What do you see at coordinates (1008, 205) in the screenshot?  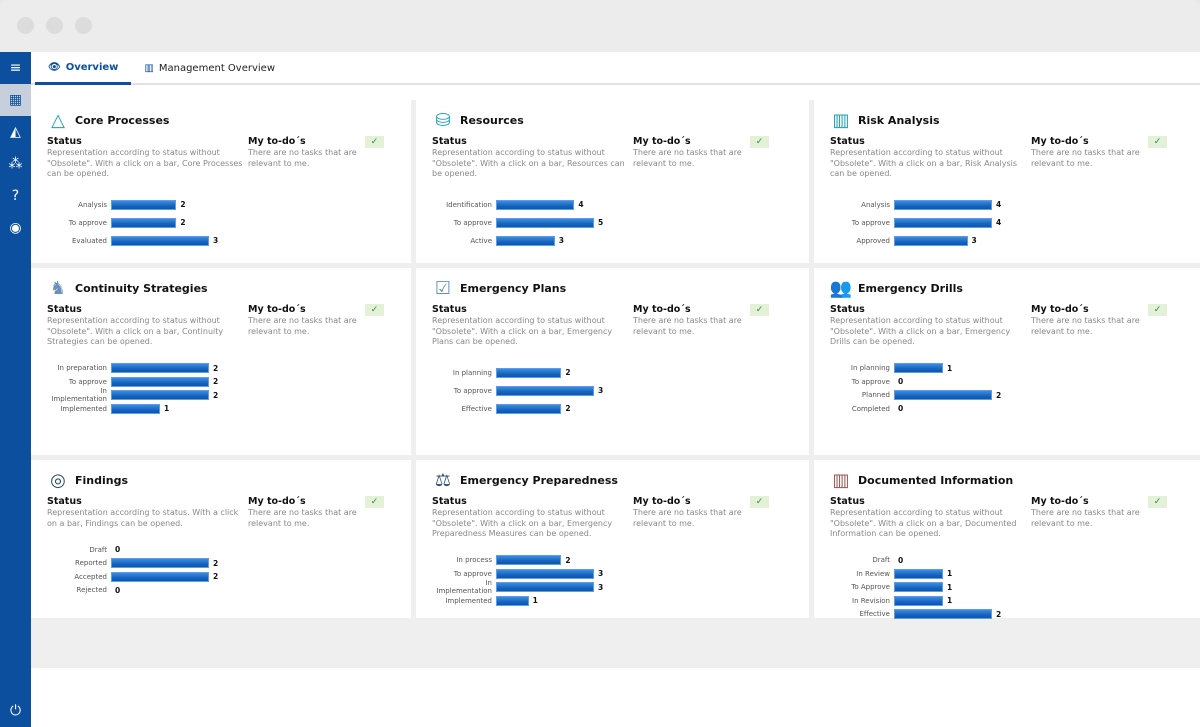 I see `chart-row: Analysis 4` at bounding box center [1008, 205].